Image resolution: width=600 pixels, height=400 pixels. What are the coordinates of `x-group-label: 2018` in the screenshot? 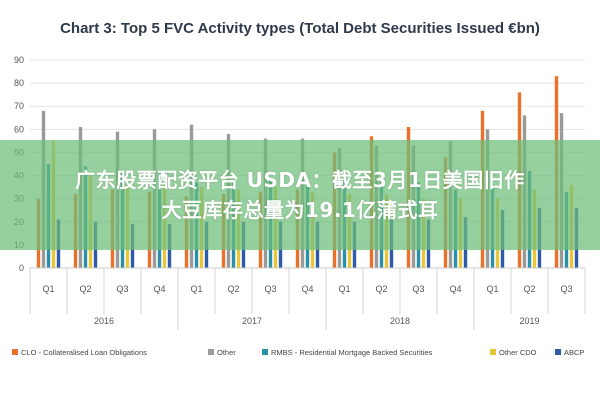 It's located at (400, 321).